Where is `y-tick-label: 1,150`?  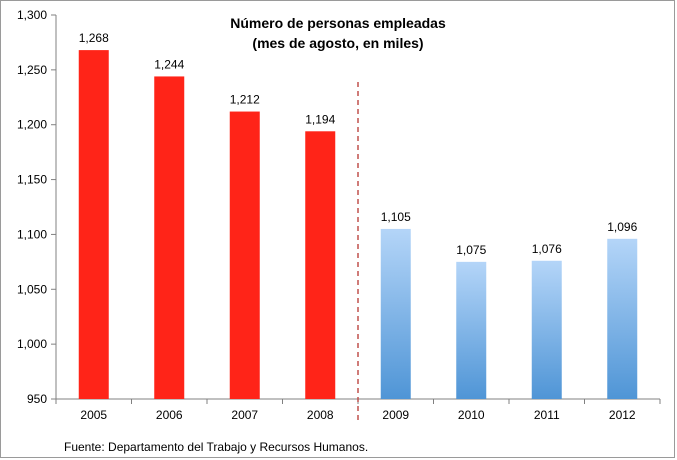 y-tick-label: 1,150 is located at coordinates (32, 180).